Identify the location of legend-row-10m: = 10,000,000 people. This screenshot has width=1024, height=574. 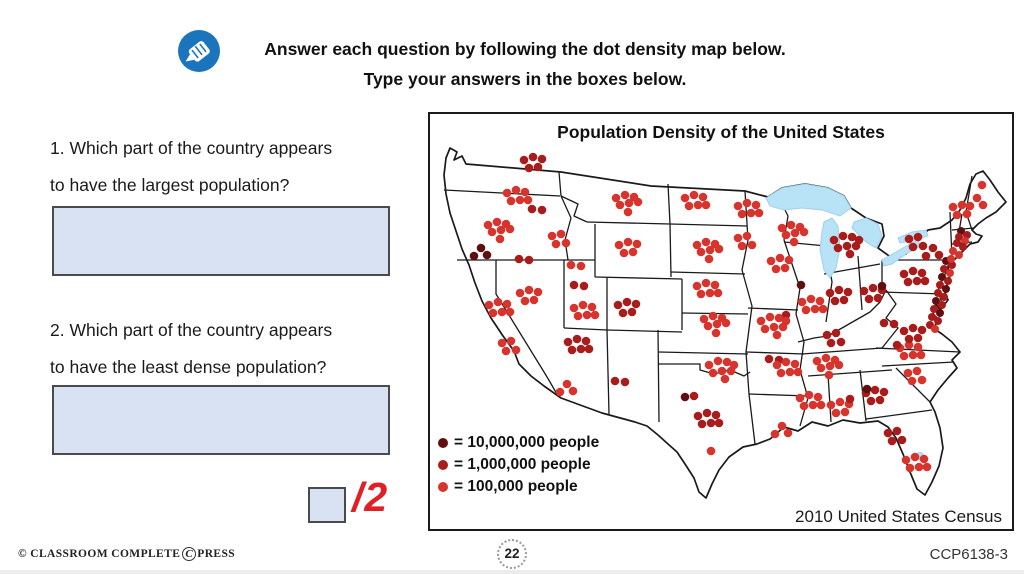
(518, 443).